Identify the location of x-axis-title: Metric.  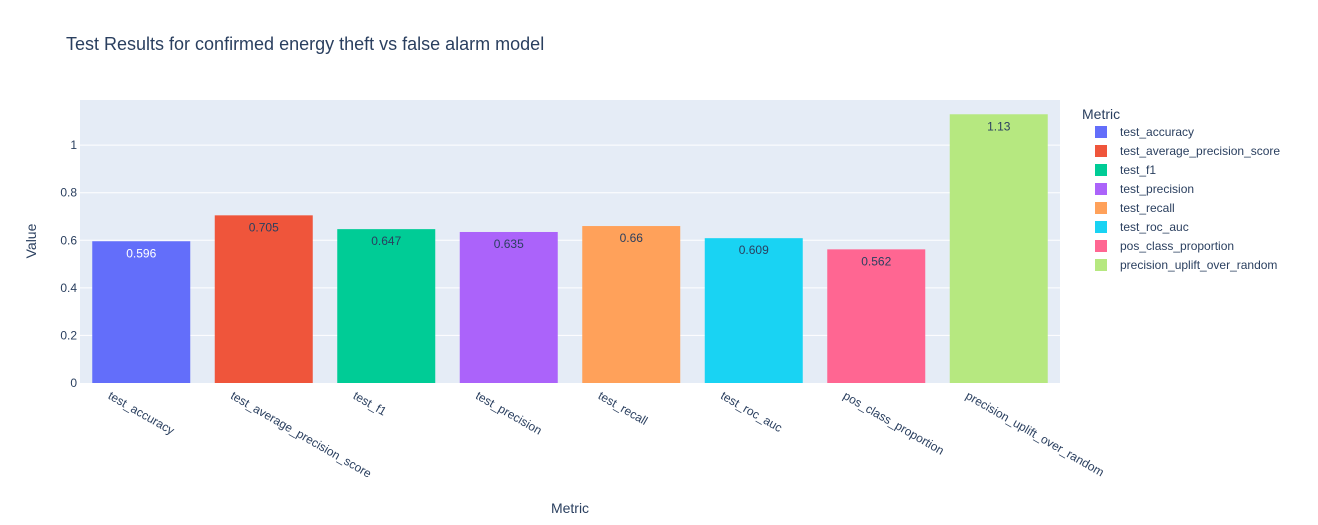
(570, 508).